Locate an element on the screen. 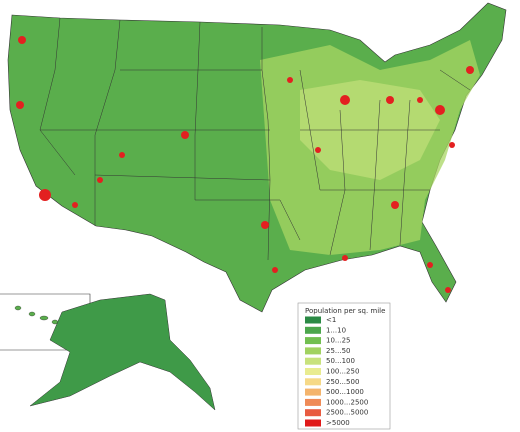  legend-label: 500...1000 is located at coordinates (345, 392).